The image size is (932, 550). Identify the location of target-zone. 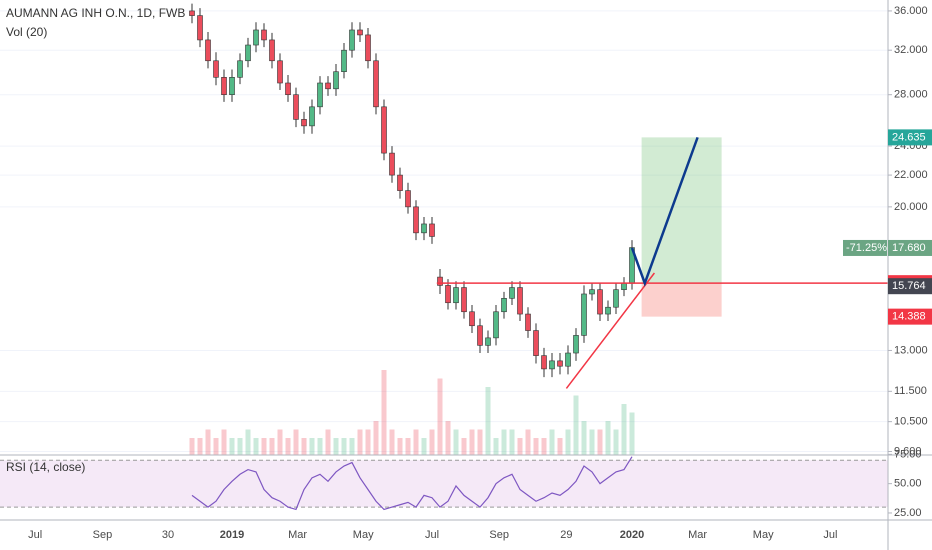
(681, 210).